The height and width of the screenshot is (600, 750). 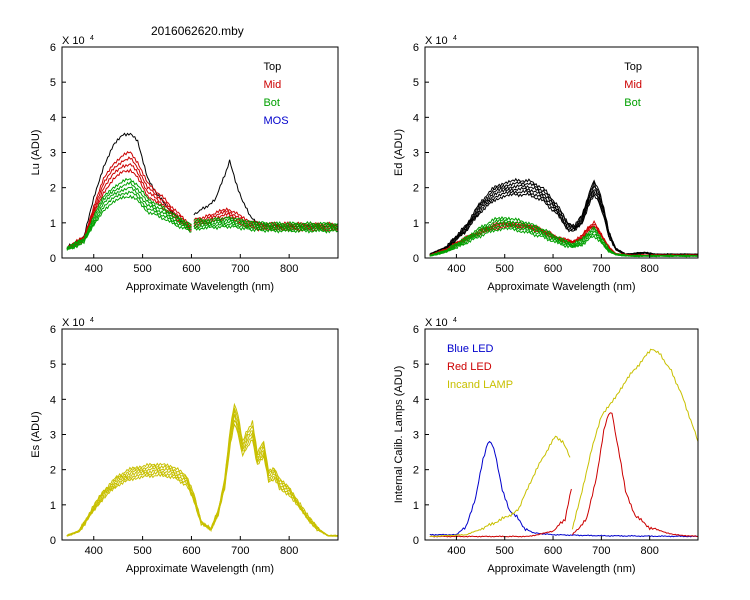 What do you see at coordinates (399, 152) in the screenshot?
I see `y-axis-label: Ed (ADU)` at bounding box center [399, 152].